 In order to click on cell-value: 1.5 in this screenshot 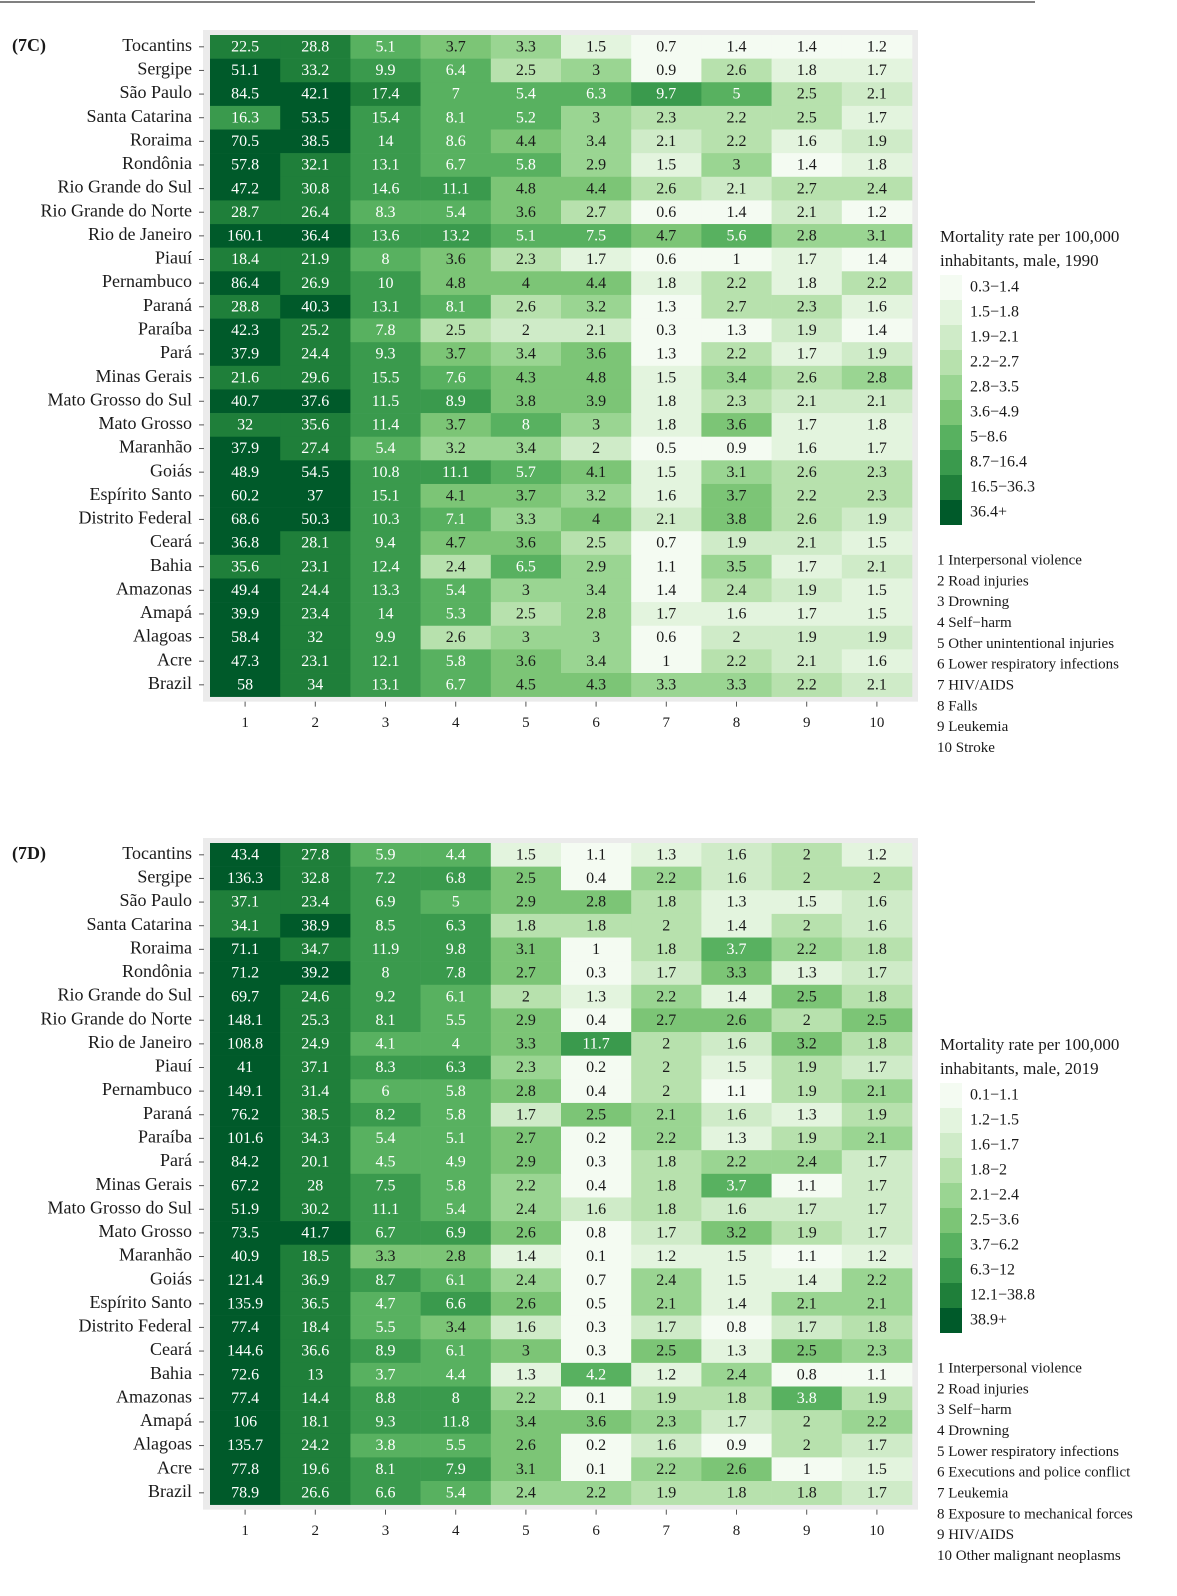, I will do `click(666, 377)`.